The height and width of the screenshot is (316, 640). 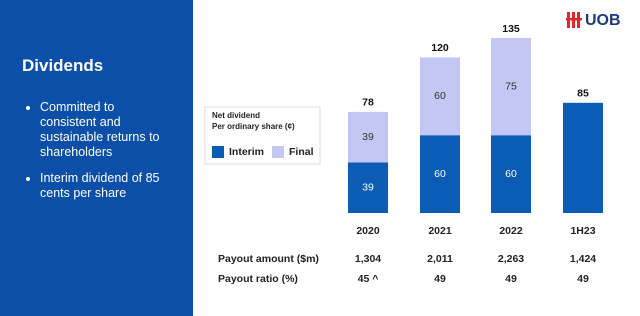 I want to click on total-label: 120, so click(x=440, y=48).